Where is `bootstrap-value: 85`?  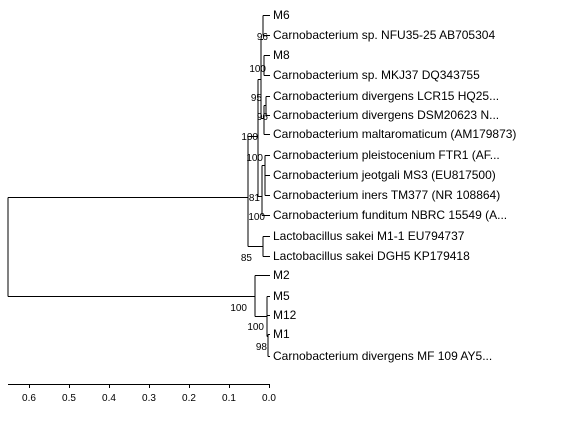 bootstrap-value: 85 is located at coordinates (247, 258).